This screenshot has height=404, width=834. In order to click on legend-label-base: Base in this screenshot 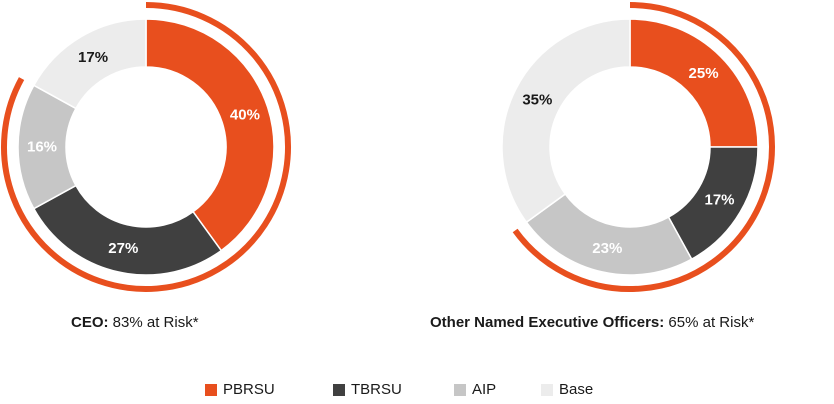, I will do `click(576, 389)`.